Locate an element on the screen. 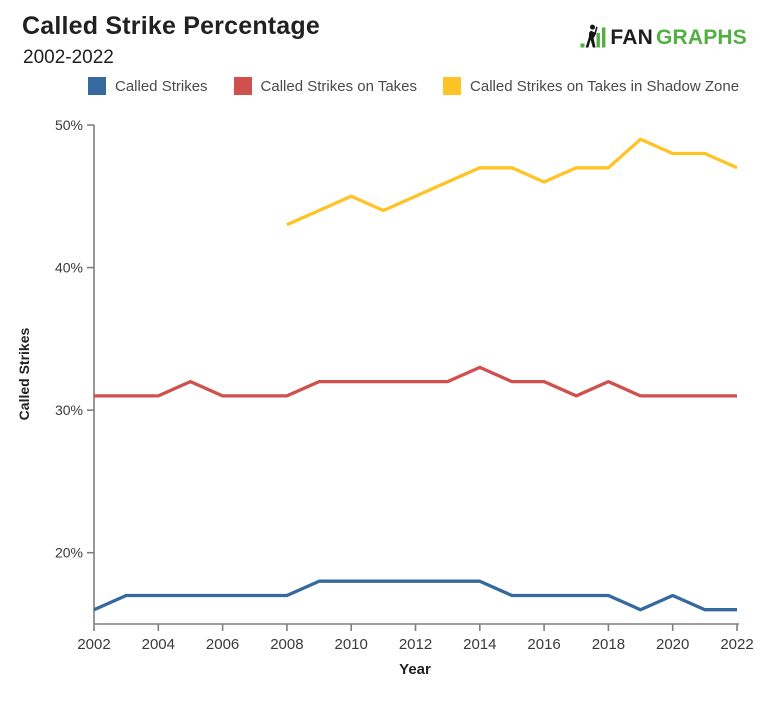 This screenshot has height=701, width=768. x-tick-label: 2016 is located at coordinates (543, 644).